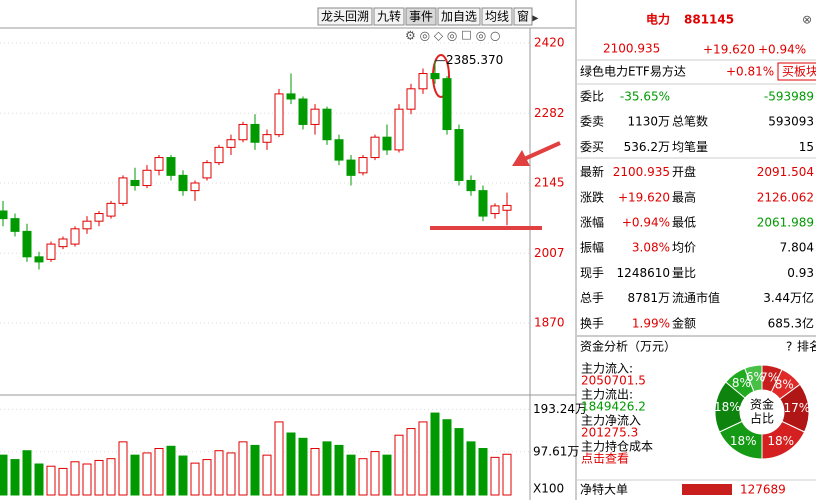 Image resolution: width=816 pixels, height=500 pixels. What do you see at coordinates (684, 223) in the screenshot?
I see `row-label2: 最低` at bounding box center [684, 223].